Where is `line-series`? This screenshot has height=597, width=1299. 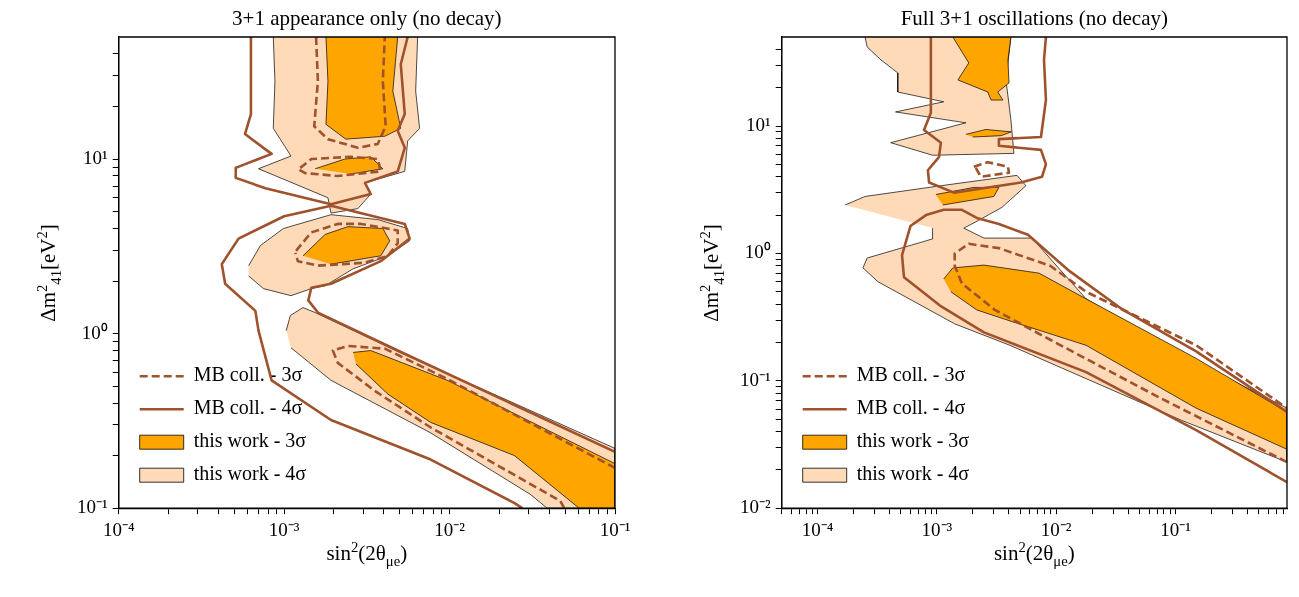
line-series is located at coordinates (991, 169).